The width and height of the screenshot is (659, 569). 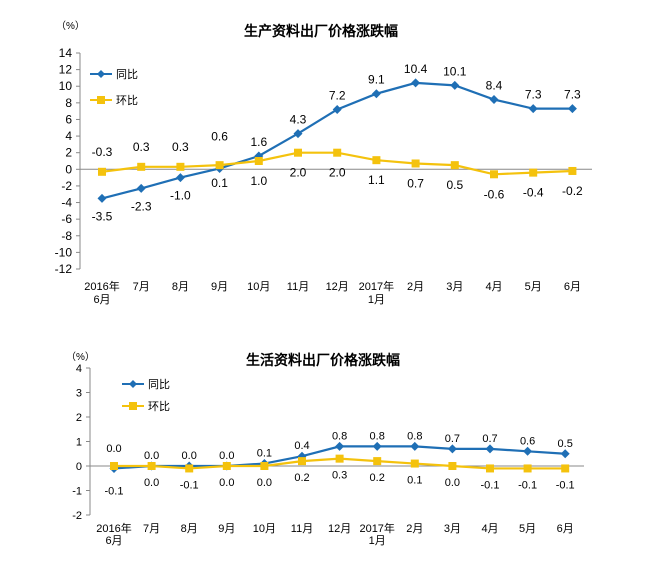 What do you see at coordinates (533, 193) in the screenshot?
I see `data-label: -0.4` at bounding box center [533, 193].